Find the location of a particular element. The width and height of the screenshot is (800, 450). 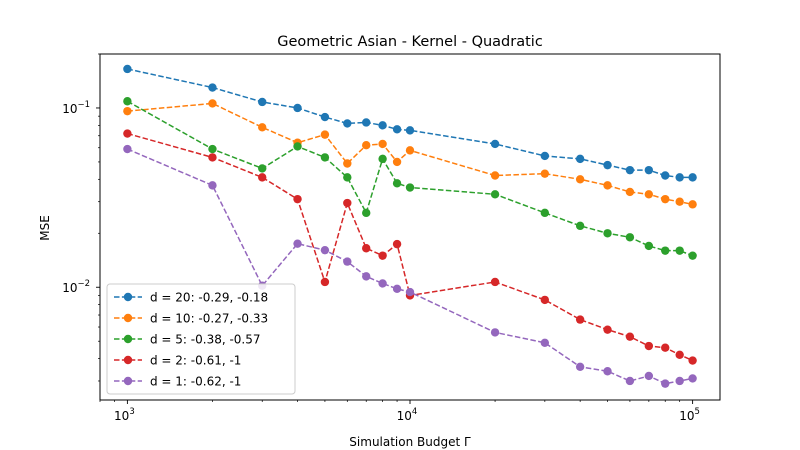

legend-item: d = 2: -0.61, -1 is located at coordinates (177, 361).